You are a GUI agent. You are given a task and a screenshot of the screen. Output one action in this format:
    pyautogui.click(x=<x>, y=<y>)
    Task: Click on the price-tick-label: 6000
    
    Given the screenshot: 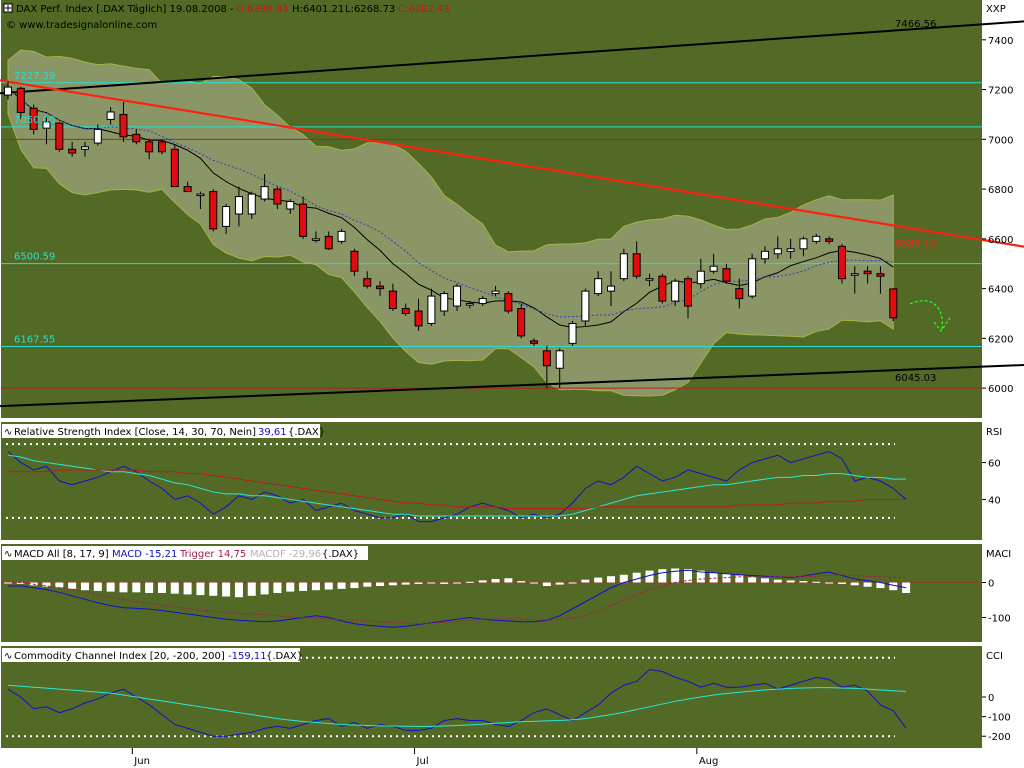 What is the action you would take?
    pyautogui.click(x=1000, y=389)
    